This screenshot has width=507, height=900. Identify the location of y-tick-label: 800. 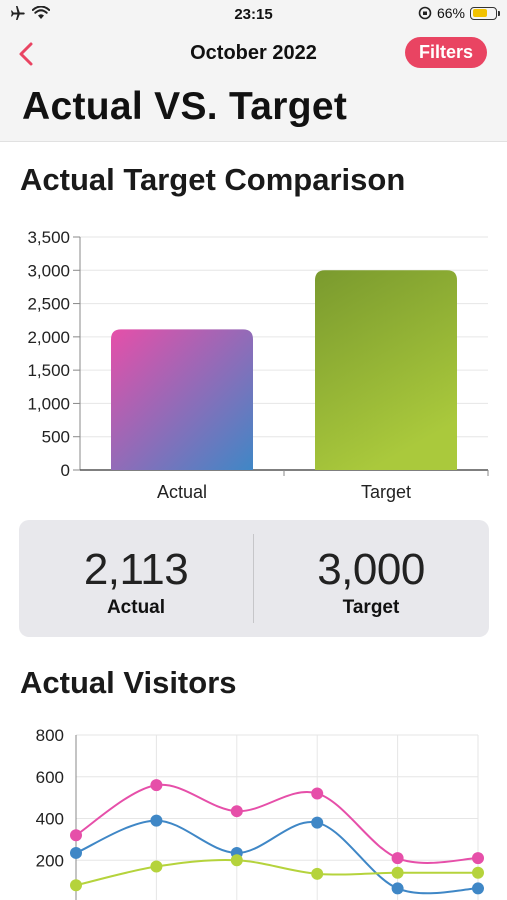
(50, 735).